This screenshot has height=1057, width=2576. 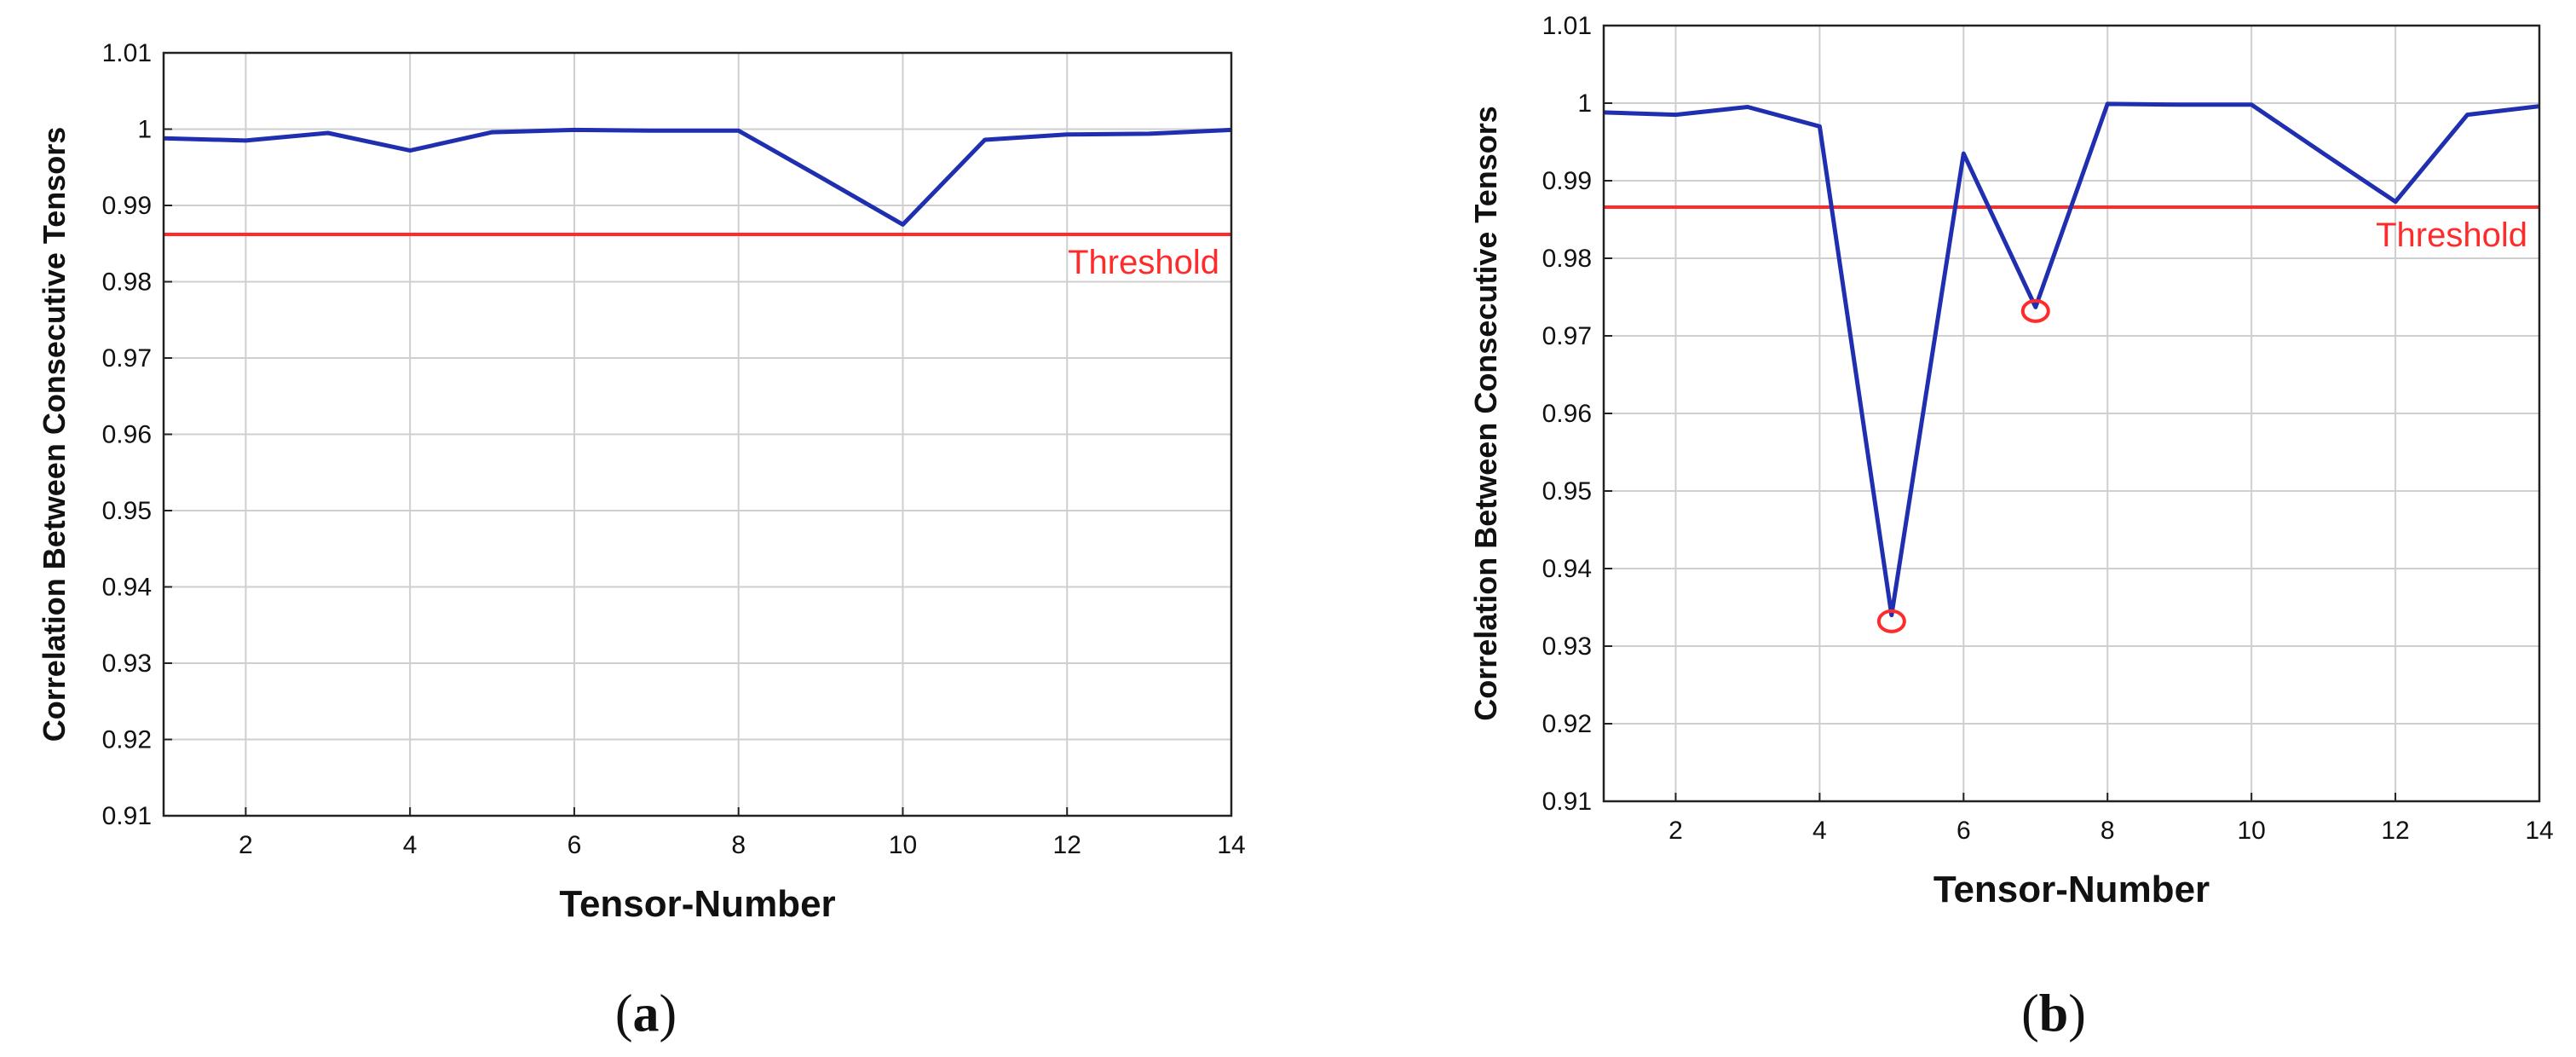 What do you see at coordinates (54, 434) in the screenshot?
I see `chart-a-y-axis-label: Correlation Between Consecutive Tensors` at bounding box center [54, 434].